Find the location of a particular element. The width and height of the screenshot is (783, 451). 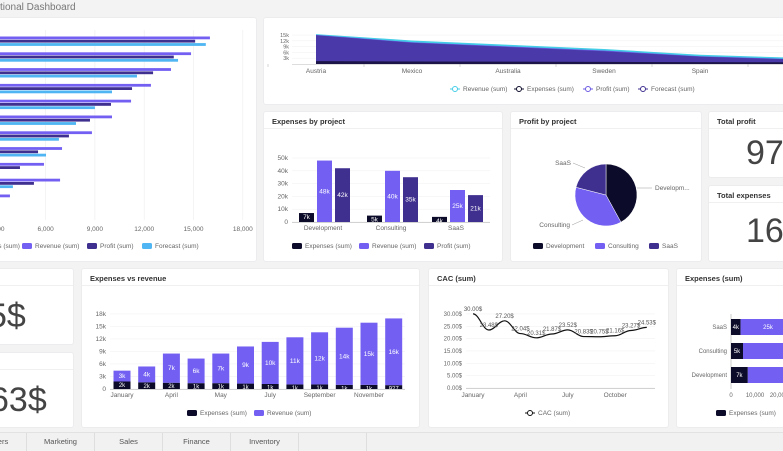

data-label: 35k is located at coordinates (410, 200).